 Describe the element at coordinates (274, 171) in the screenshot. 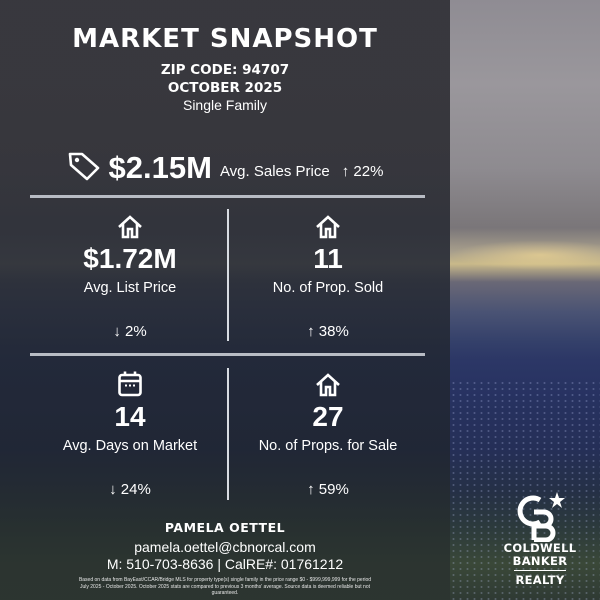

I see `avg-sales-price-label: Avg. Sales Price` at that location.